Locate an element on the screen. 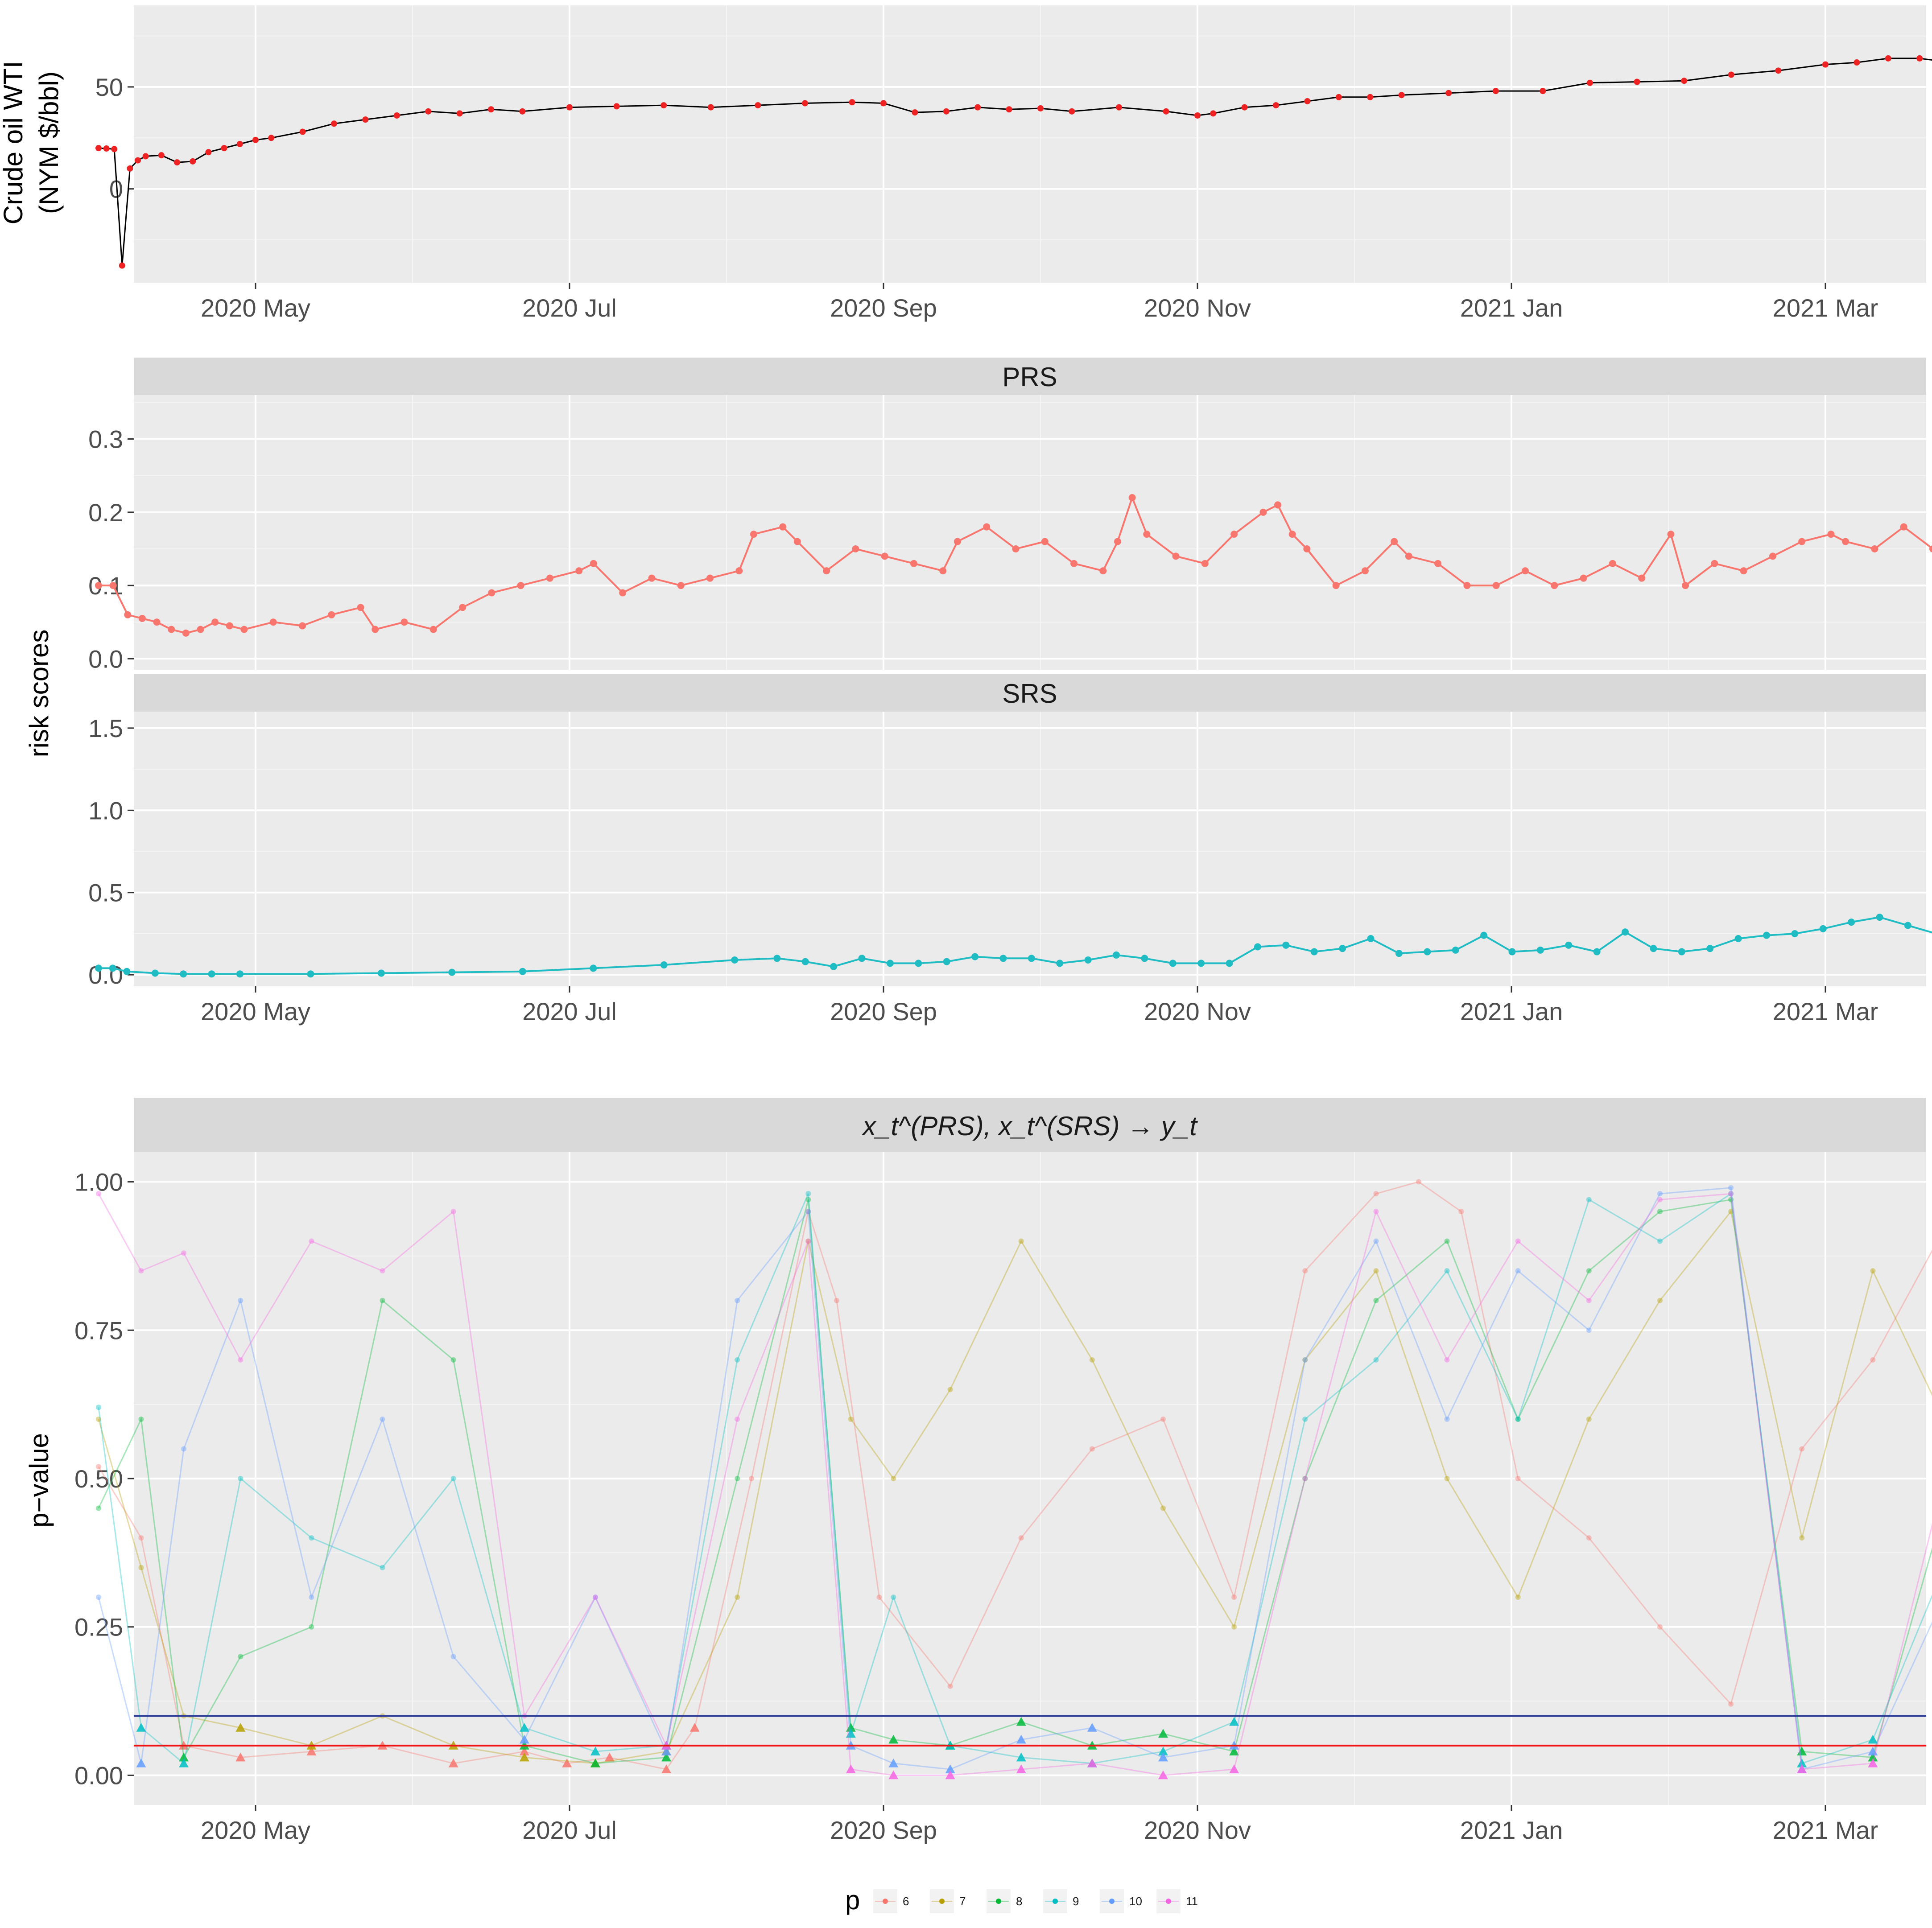 This screenshot has width=1932, height=1928. pvalue-strip-math: x_t^(PRS), x_t^(SRS) → y_t is located at coordinates (1029, 1126).